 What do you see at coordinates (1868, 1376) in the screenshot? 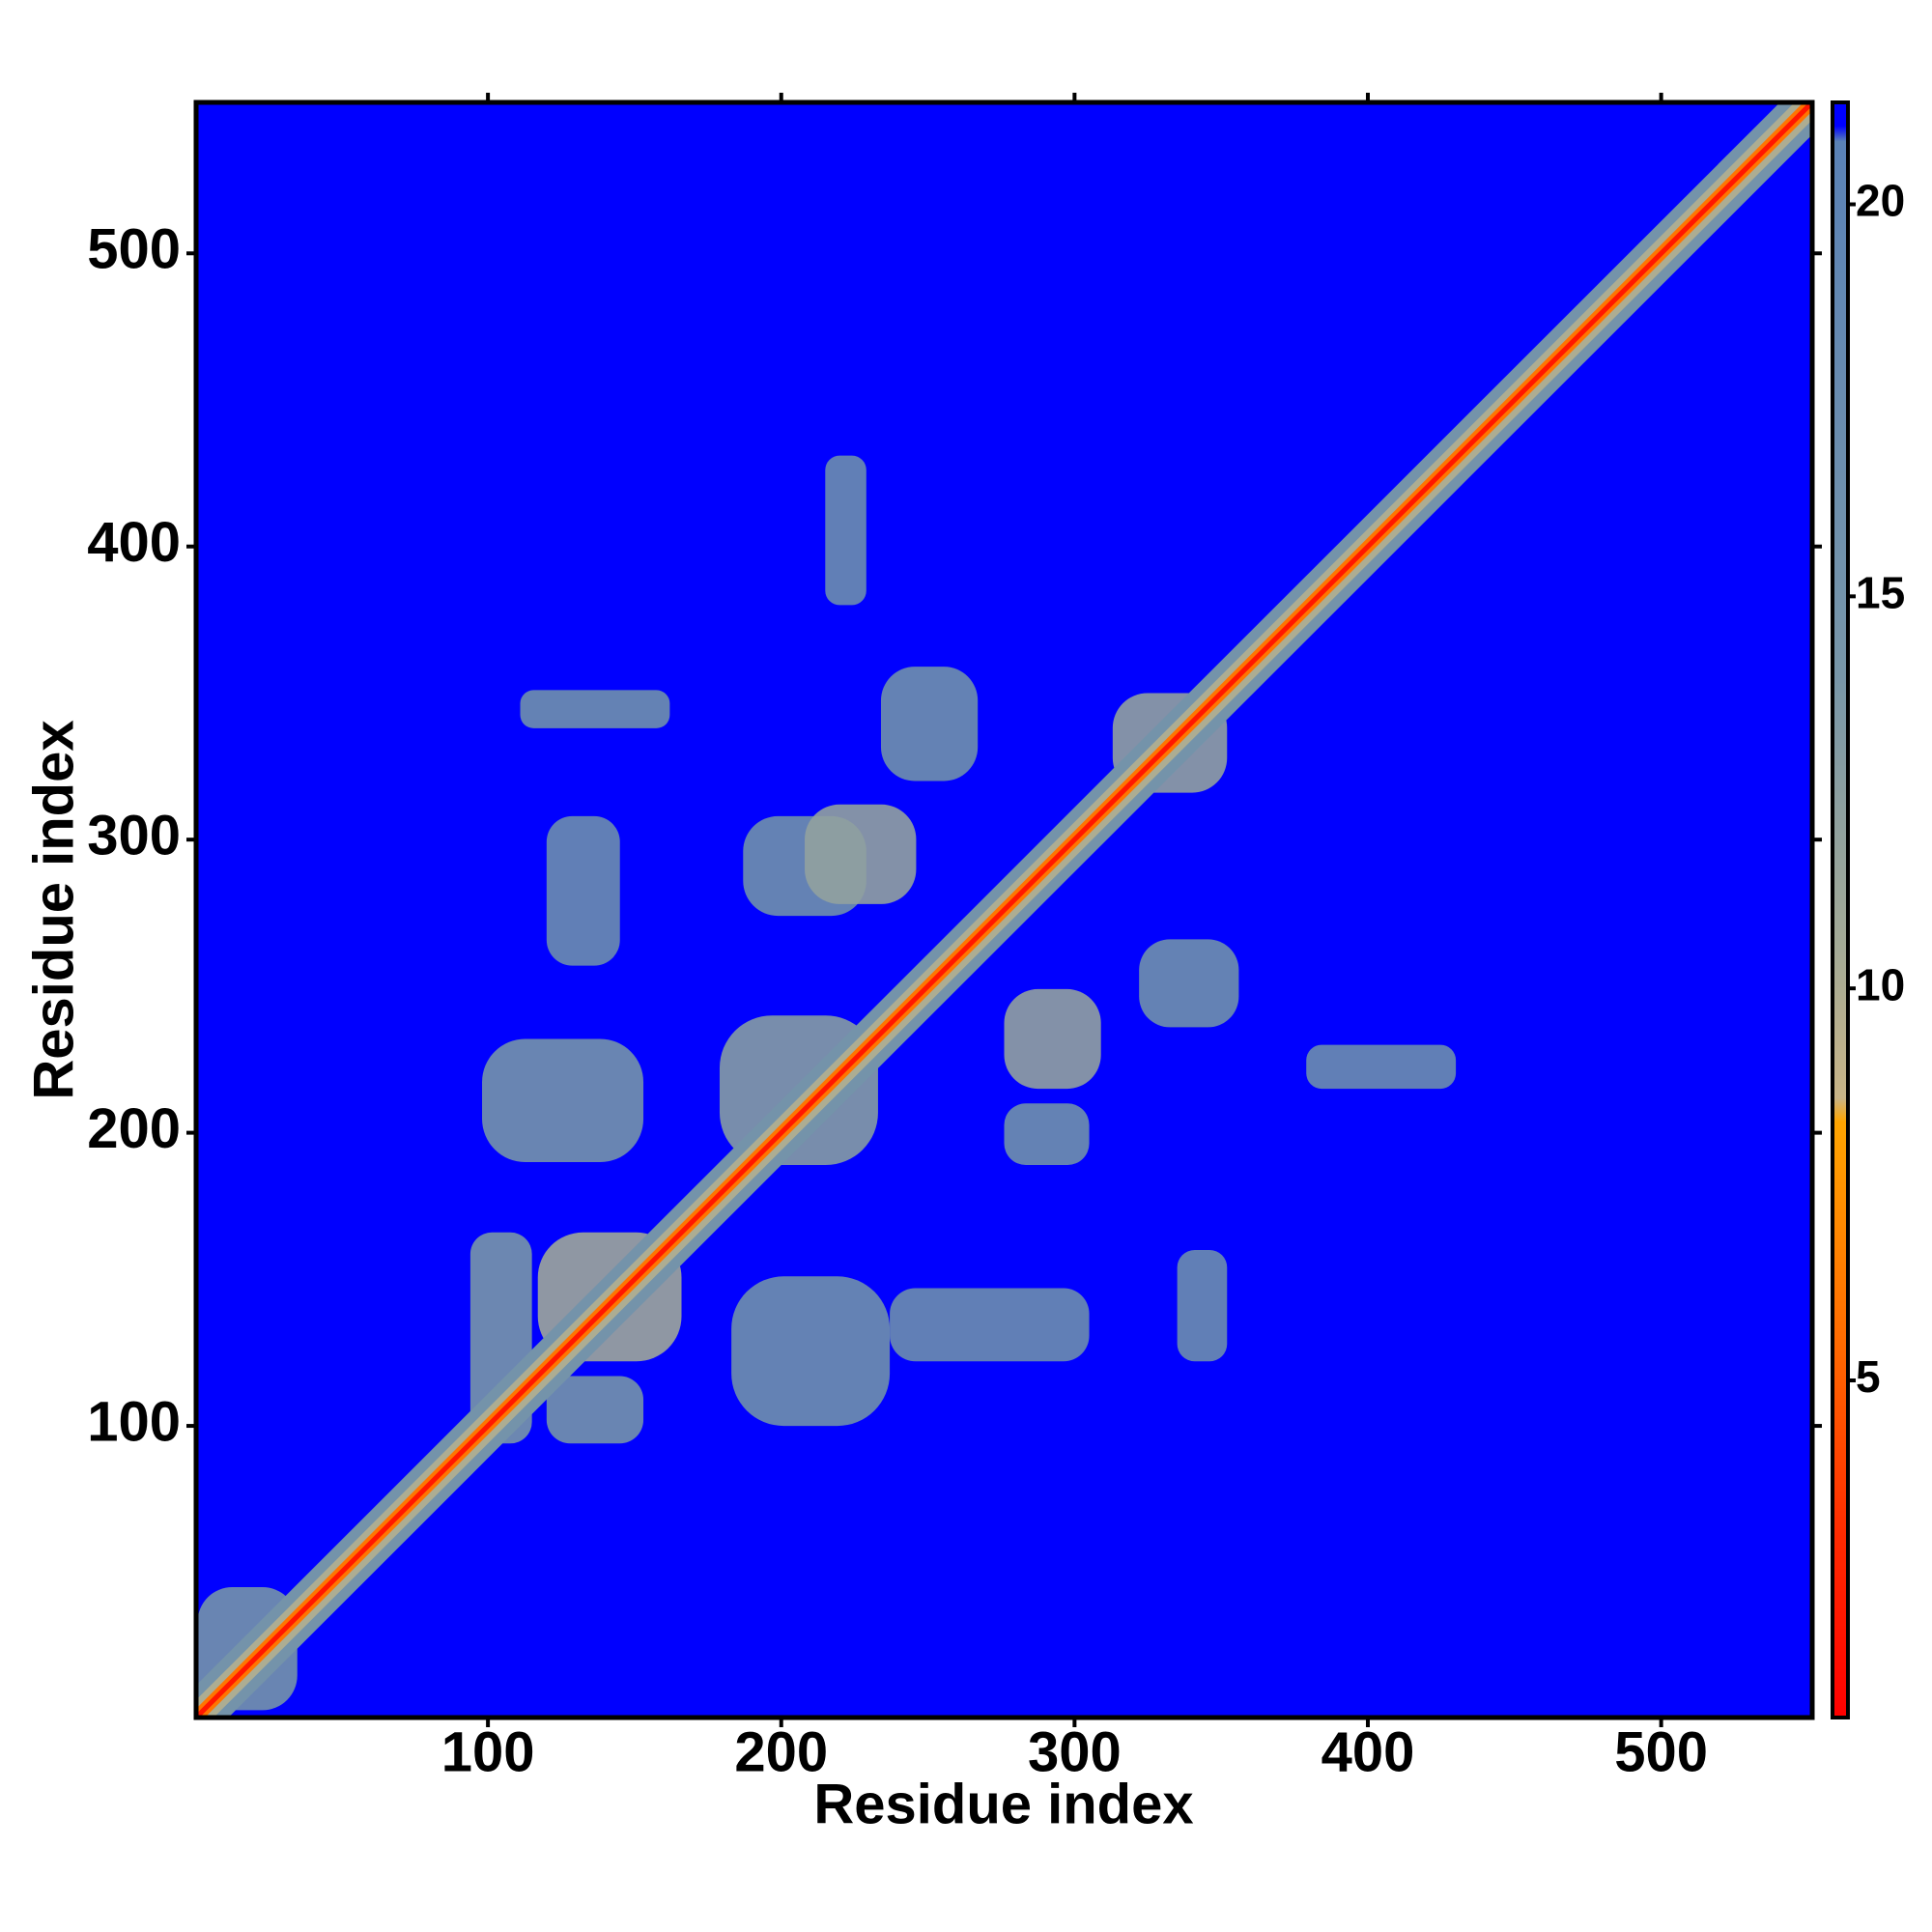
I see `colorbar-tick-label: 5` at bounding box center [1868, 1376].